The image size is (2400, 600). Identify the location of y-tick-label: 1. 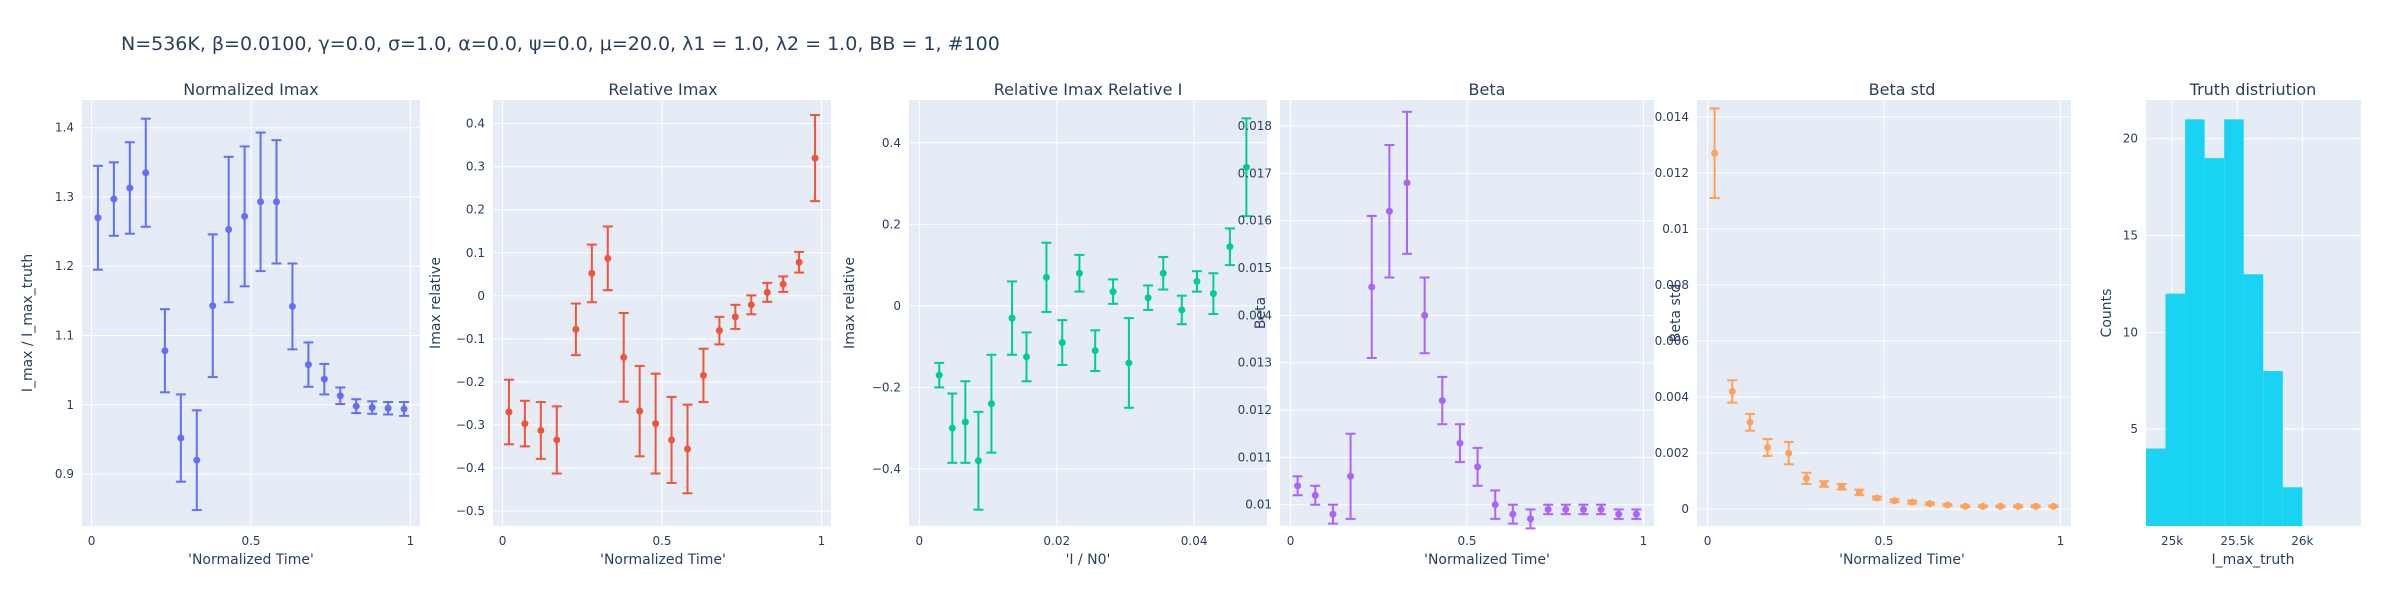
(70, 405).